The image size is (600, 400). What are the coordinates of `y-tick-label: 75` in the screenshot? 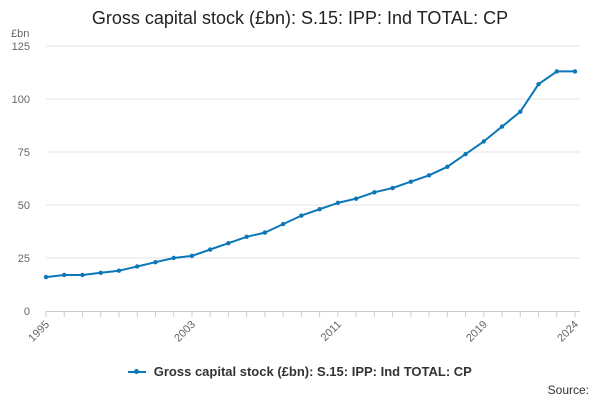 It's located at (24, 153).